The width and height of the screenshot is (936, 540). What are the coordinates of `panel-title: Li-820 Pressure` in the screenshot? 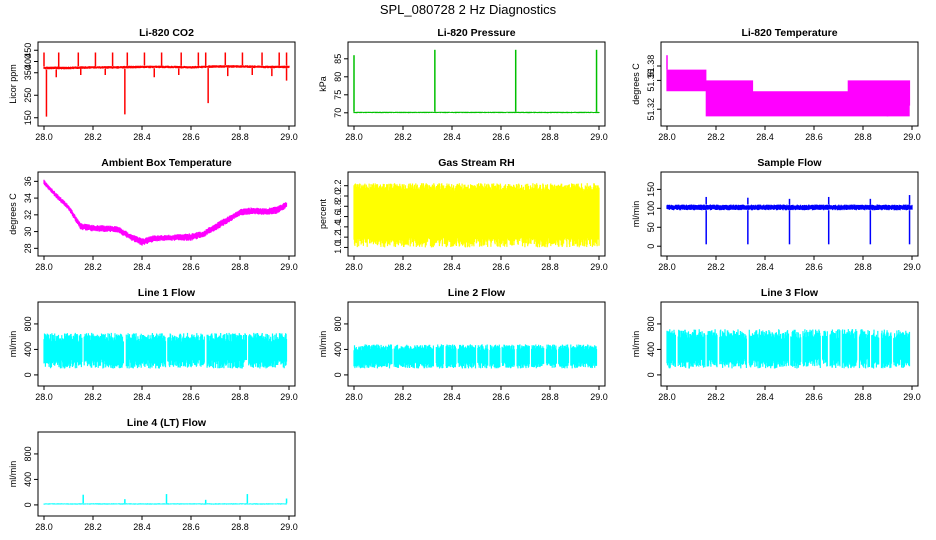 It's located at (476, 33).